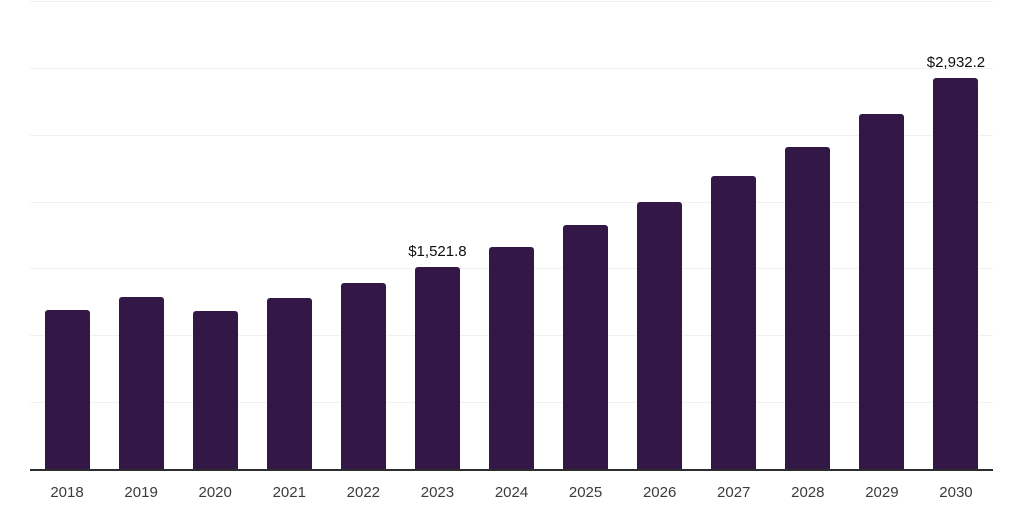 Image resolution: width=1024 pixels, height=512 pixels. Describe the element at coordinates (808, 308) in the screenshot. I see `bar-2028` at that location.